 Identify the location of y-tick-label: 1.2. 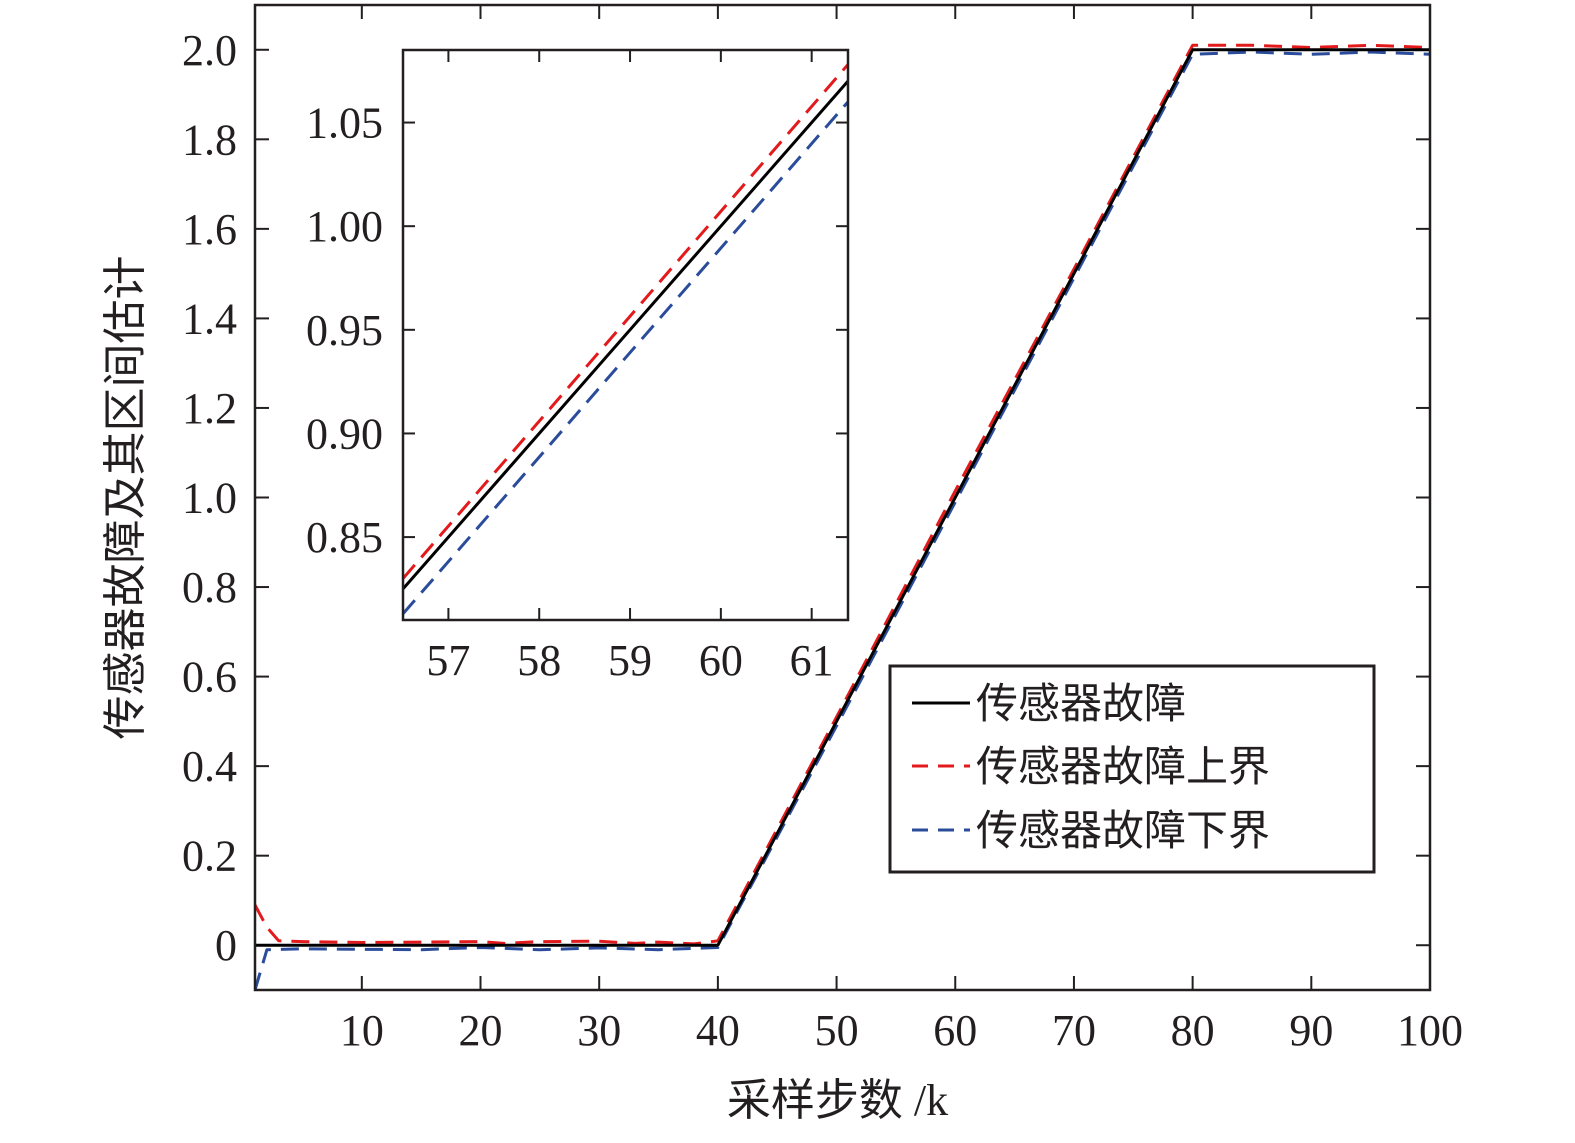
(209, 408).